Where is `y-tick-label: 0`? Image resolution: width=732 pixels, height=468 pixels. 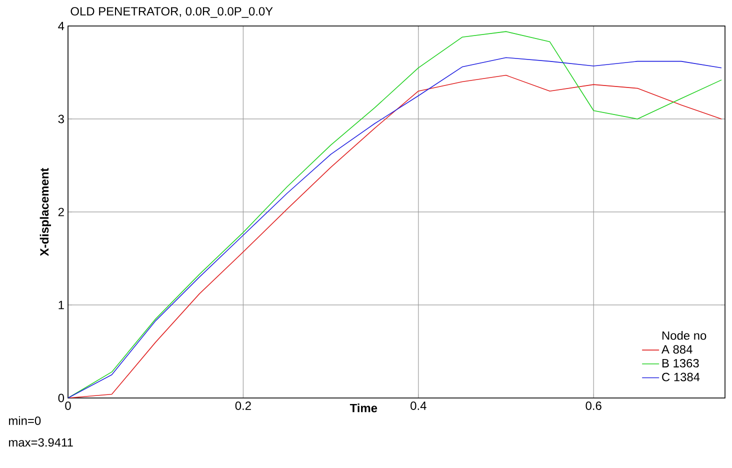 y-tick-label: 0 is located at coordinates (61, 398).